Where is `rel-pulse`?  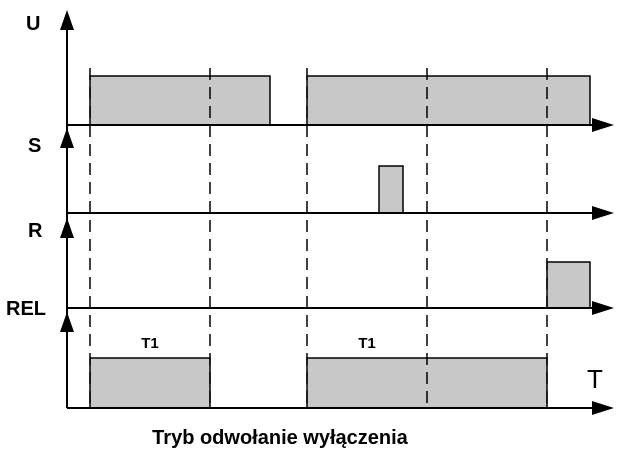
rel-pulse is located at coordinates (150, 383).